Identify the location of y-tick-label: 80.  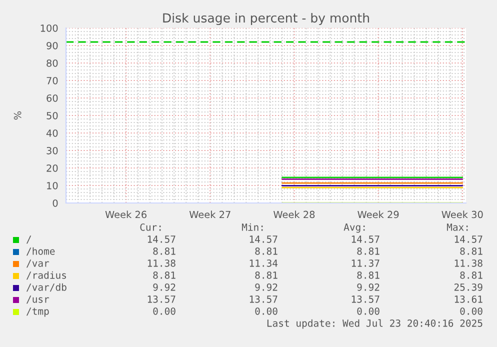
(52, 63).